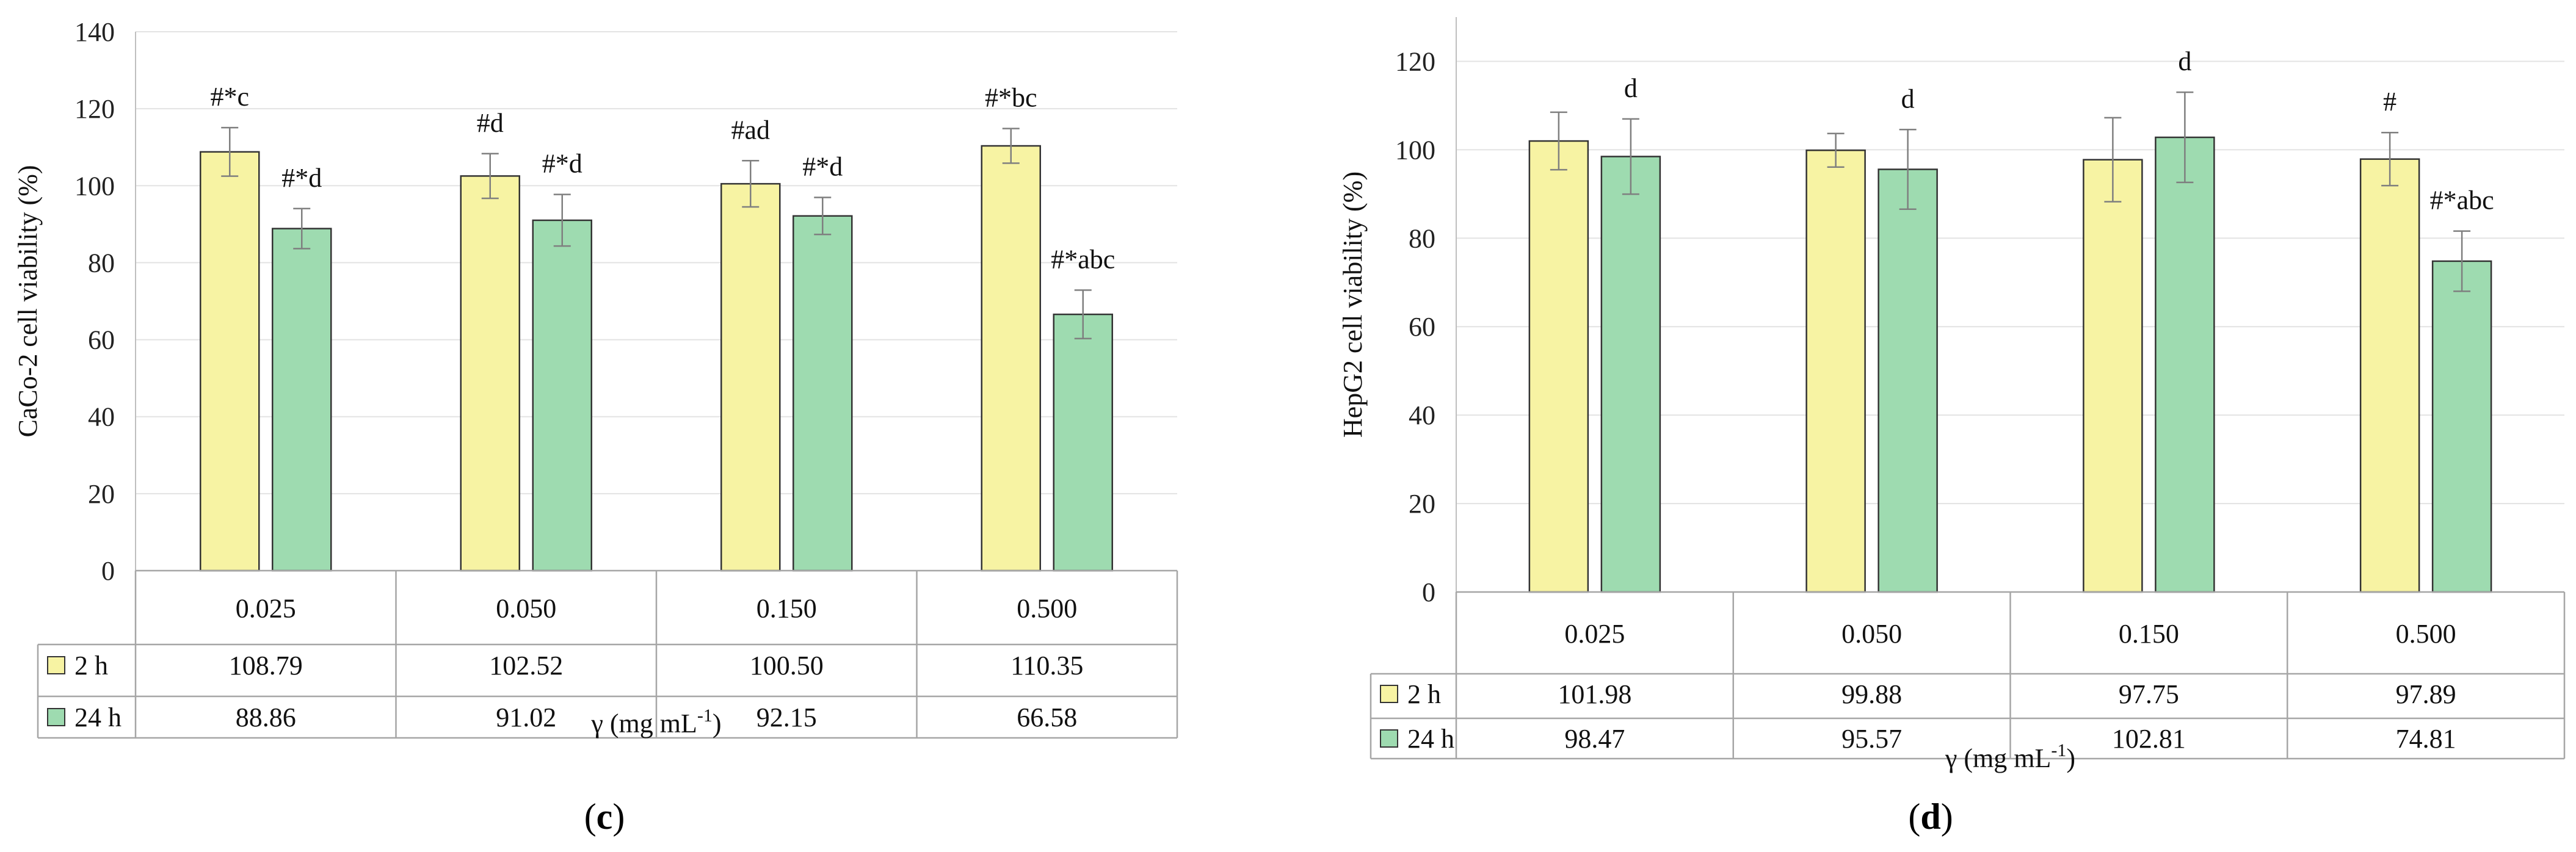 This screenshot has width=2576, height=852. What do you see at coordinates (750, 130) in the screenshot?
I see `significance-label: #ad` at bounding box center [750, 130].